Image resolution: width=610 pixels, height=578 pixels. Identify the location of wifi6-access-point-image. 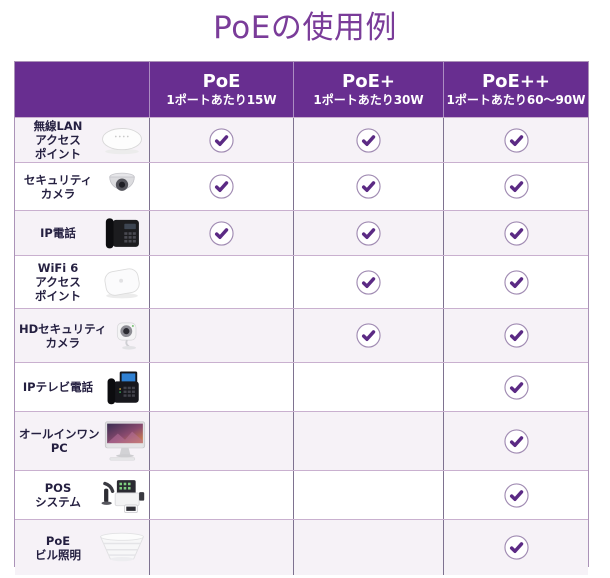
(122, 282).